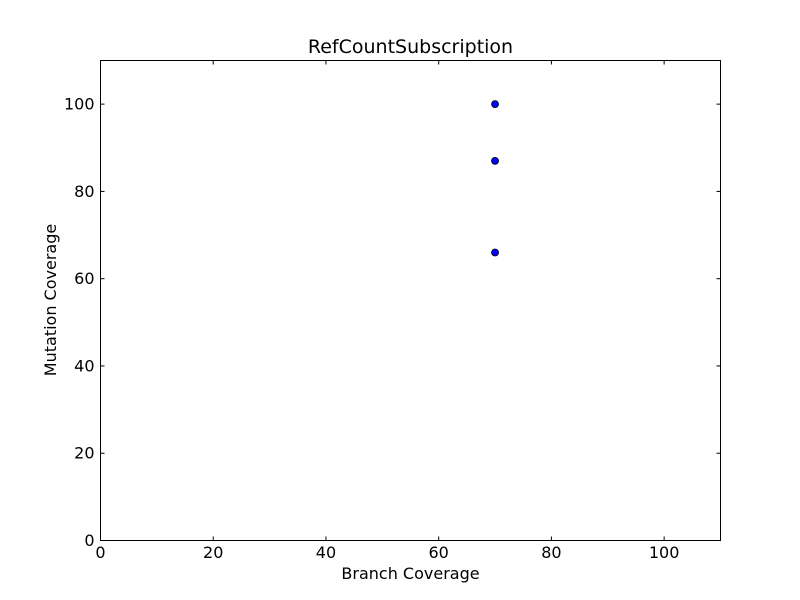 Image resolution: width=800 pixels, height=600 pixels. What do you see at coordinates (326, 552) in the screenshot?
I see `x-tick-label: 40` at bounding box center [326, 552].